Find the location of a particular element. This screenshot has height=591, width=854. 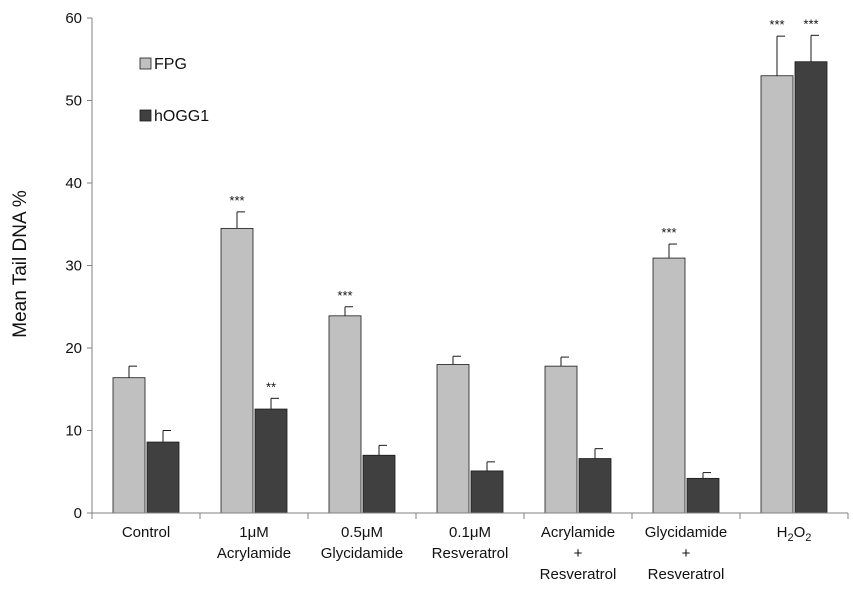

category-label-0-line-0: Control is located at coordinates (146, 532).